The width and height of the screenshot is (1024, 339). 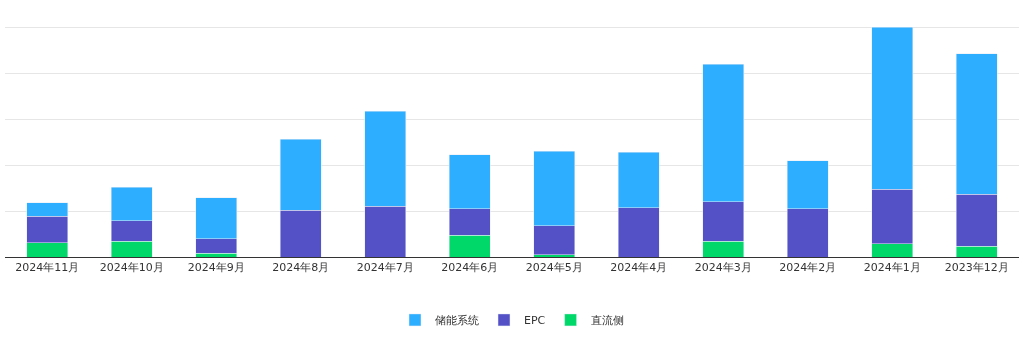 What do you see at coordinates (131, 268) in the screenshot?
I see `x-tick-label: 2024年10月` at bounding box center [131, 268].